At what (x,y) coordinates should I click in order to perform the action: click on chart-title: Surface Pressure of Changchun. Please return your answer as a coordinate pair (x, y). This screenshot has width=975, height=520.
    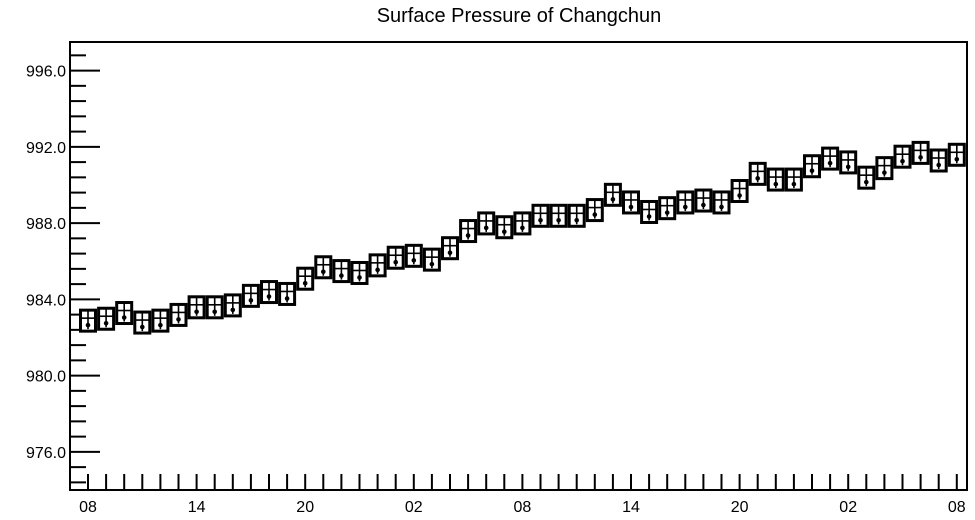
    Looking at the image, I should click on (519, 16).